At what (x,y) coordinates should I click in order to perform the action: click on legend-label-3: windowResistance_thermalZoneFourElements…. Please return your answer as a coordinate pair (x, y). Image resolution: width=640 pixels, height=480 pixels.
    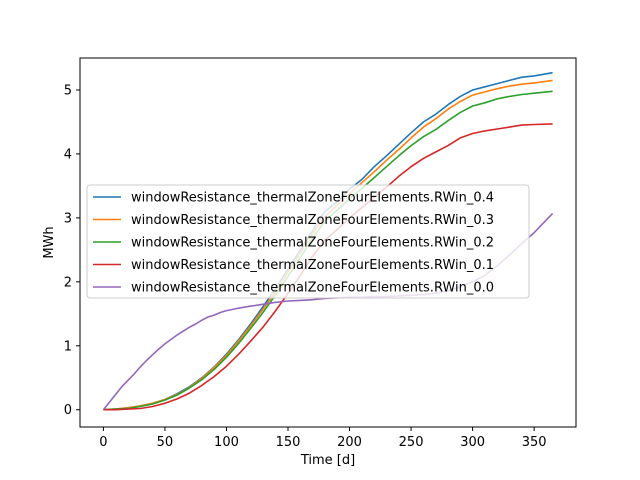
    Looking at the image, I should click on (312, 265).